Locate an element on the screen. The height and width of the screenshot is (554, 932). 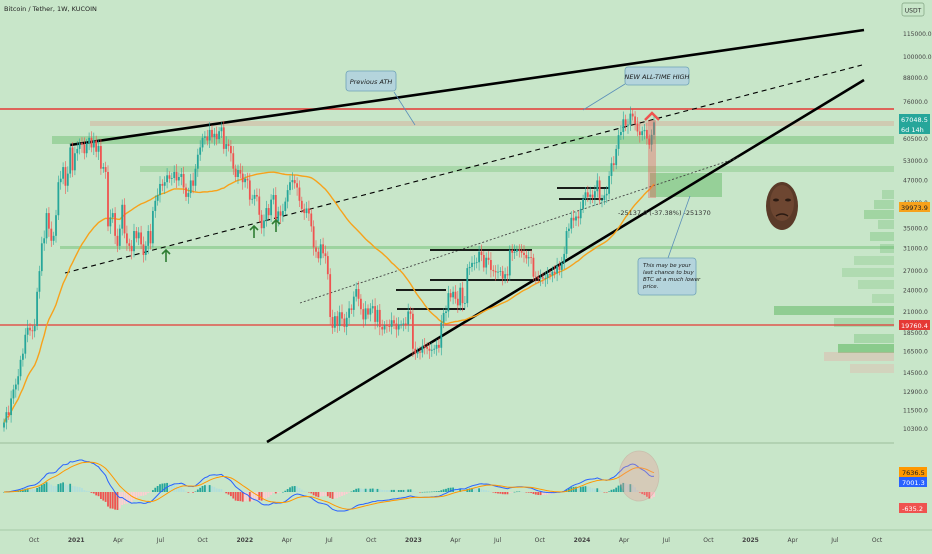
callout-new-ath is located at coordinates (657, 76).